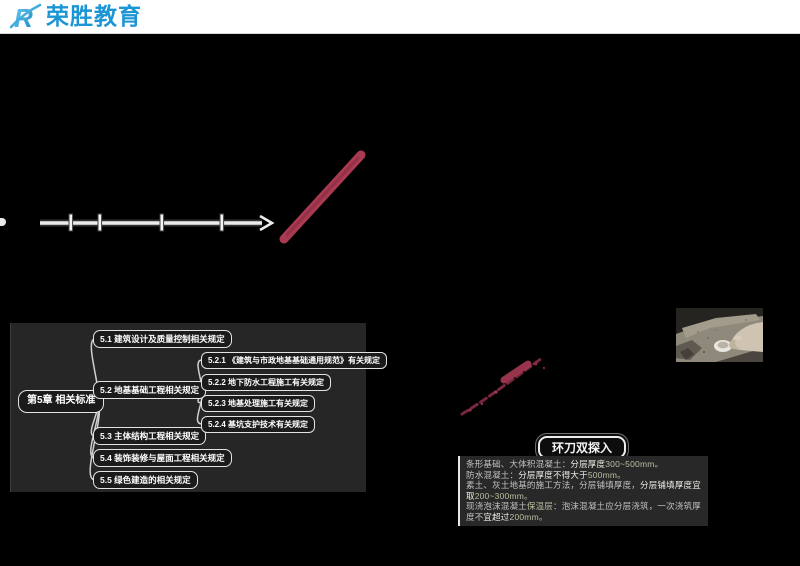 The height and width of the screenshot is (566, 800). I want to click on red-marker-stroke, so click(322, 197).